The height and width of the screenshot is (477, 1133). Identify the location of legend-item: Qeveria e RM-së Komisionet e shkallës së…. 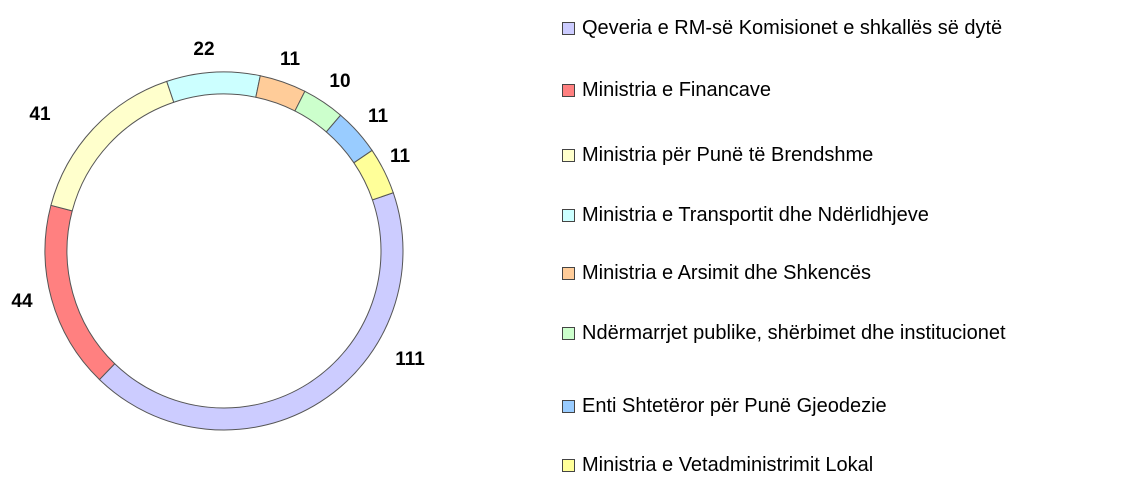
(836, 28).